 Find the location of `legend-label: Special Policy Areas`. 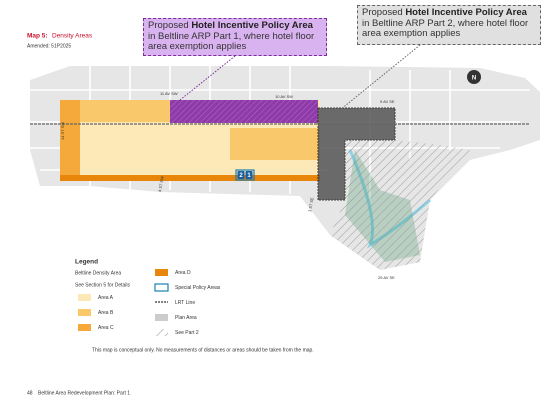

legend-label: Special Policy Areas is located at coordinates (198, 288).